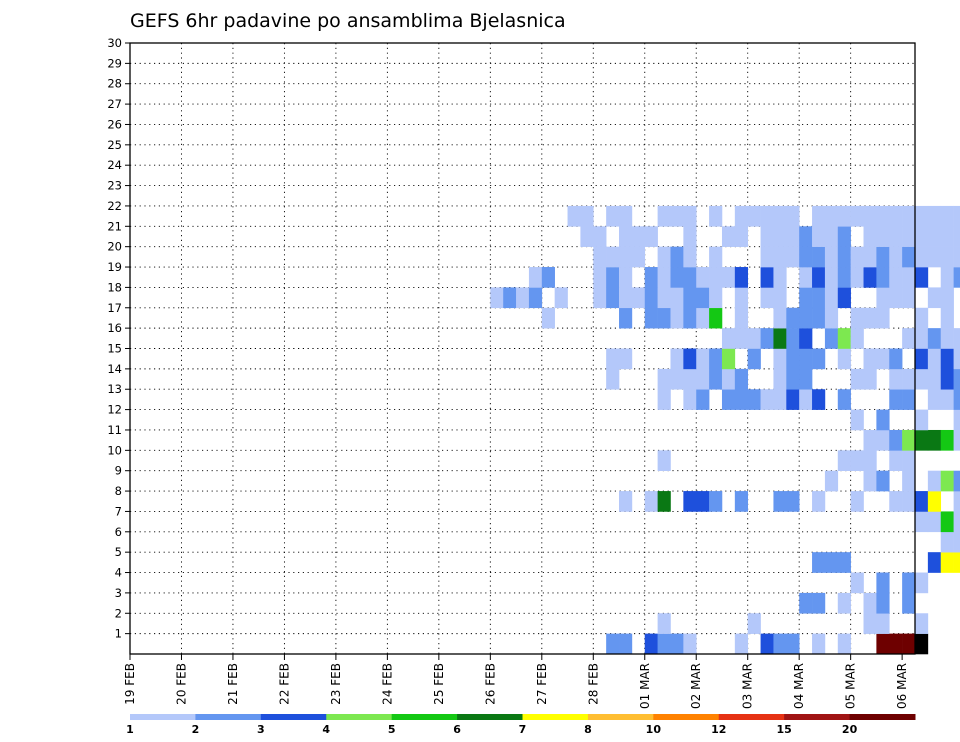 This screenshot has width=960, height=742. I want to click on y-tick-label: 24, so click(114, 165).